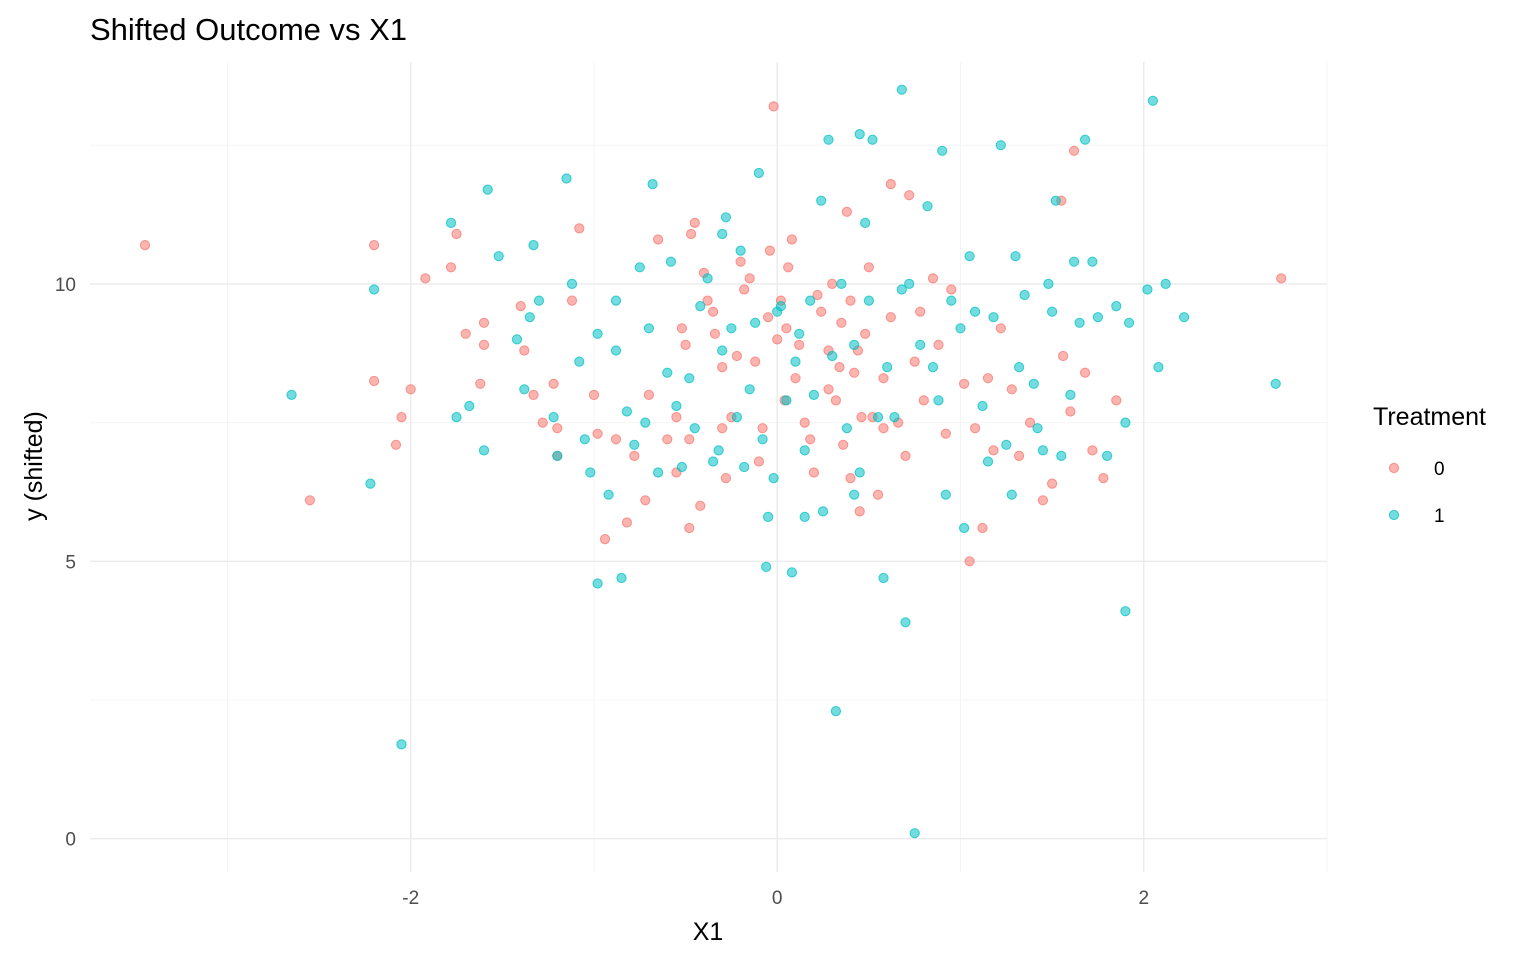  What do you see at coordinates (1439, 469) in the screenshot?
I see `legend-label-0: 0` at bounding box center [1439, 469].